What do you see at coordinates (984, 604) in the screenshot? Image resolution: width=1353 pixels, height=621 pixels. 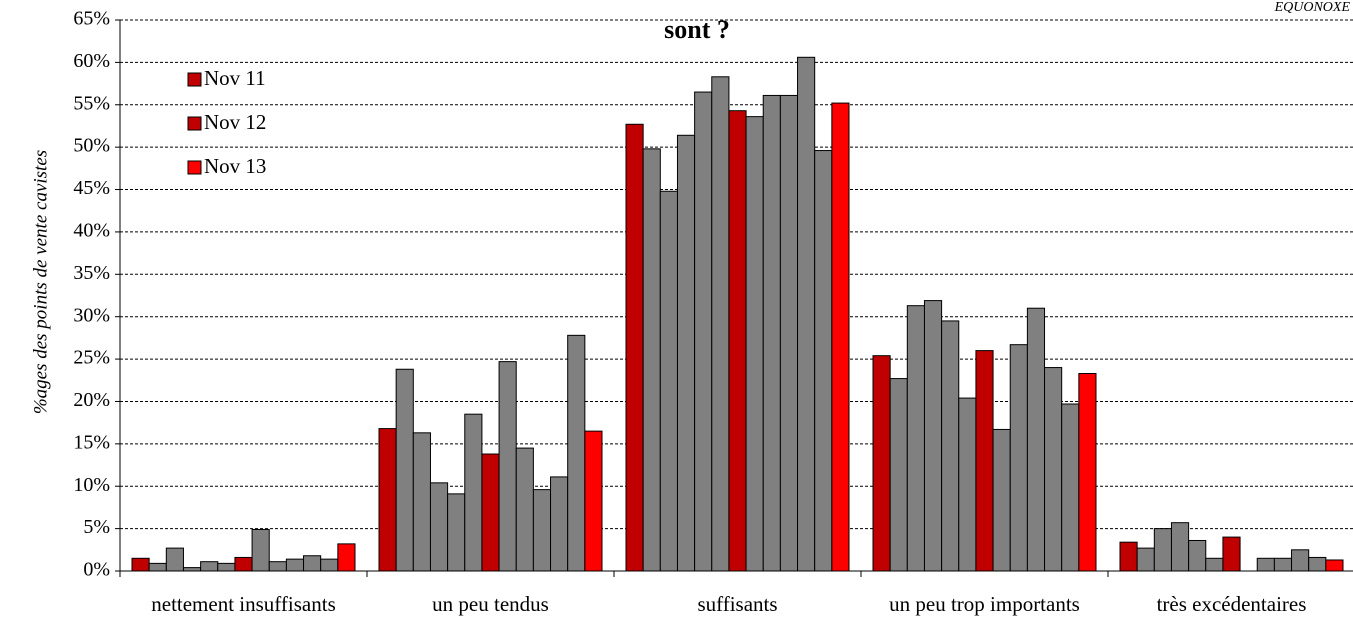 I see `x-tick-label: un peu trop importants` at bounding box center [984, 604].